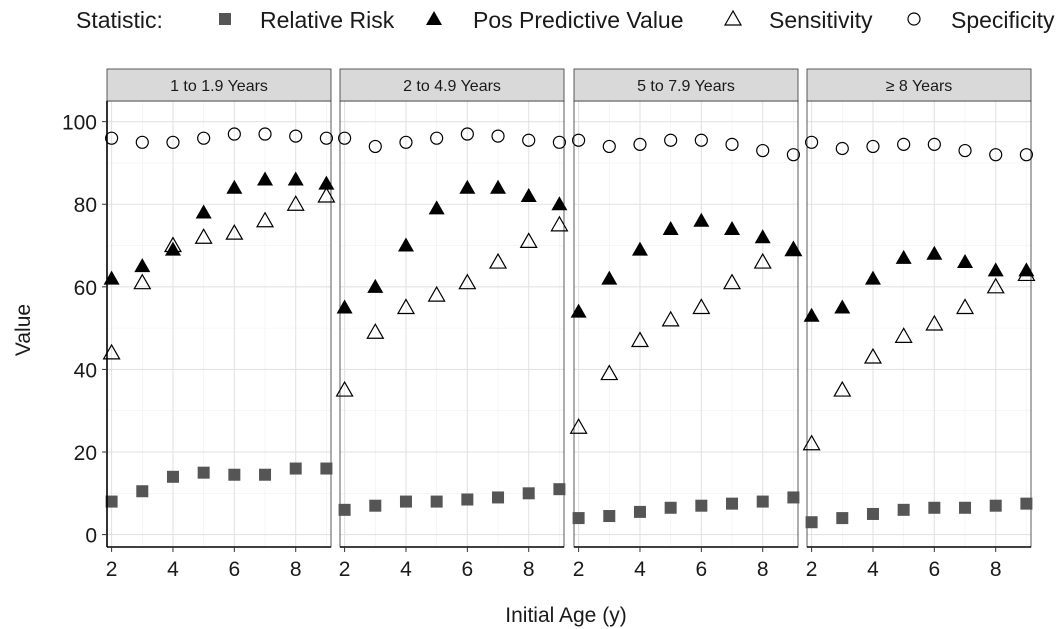 The height and width of the screenshot is (629, 1062). I want to click on x-axis-title: Initial Age (y), so click(565, 615).